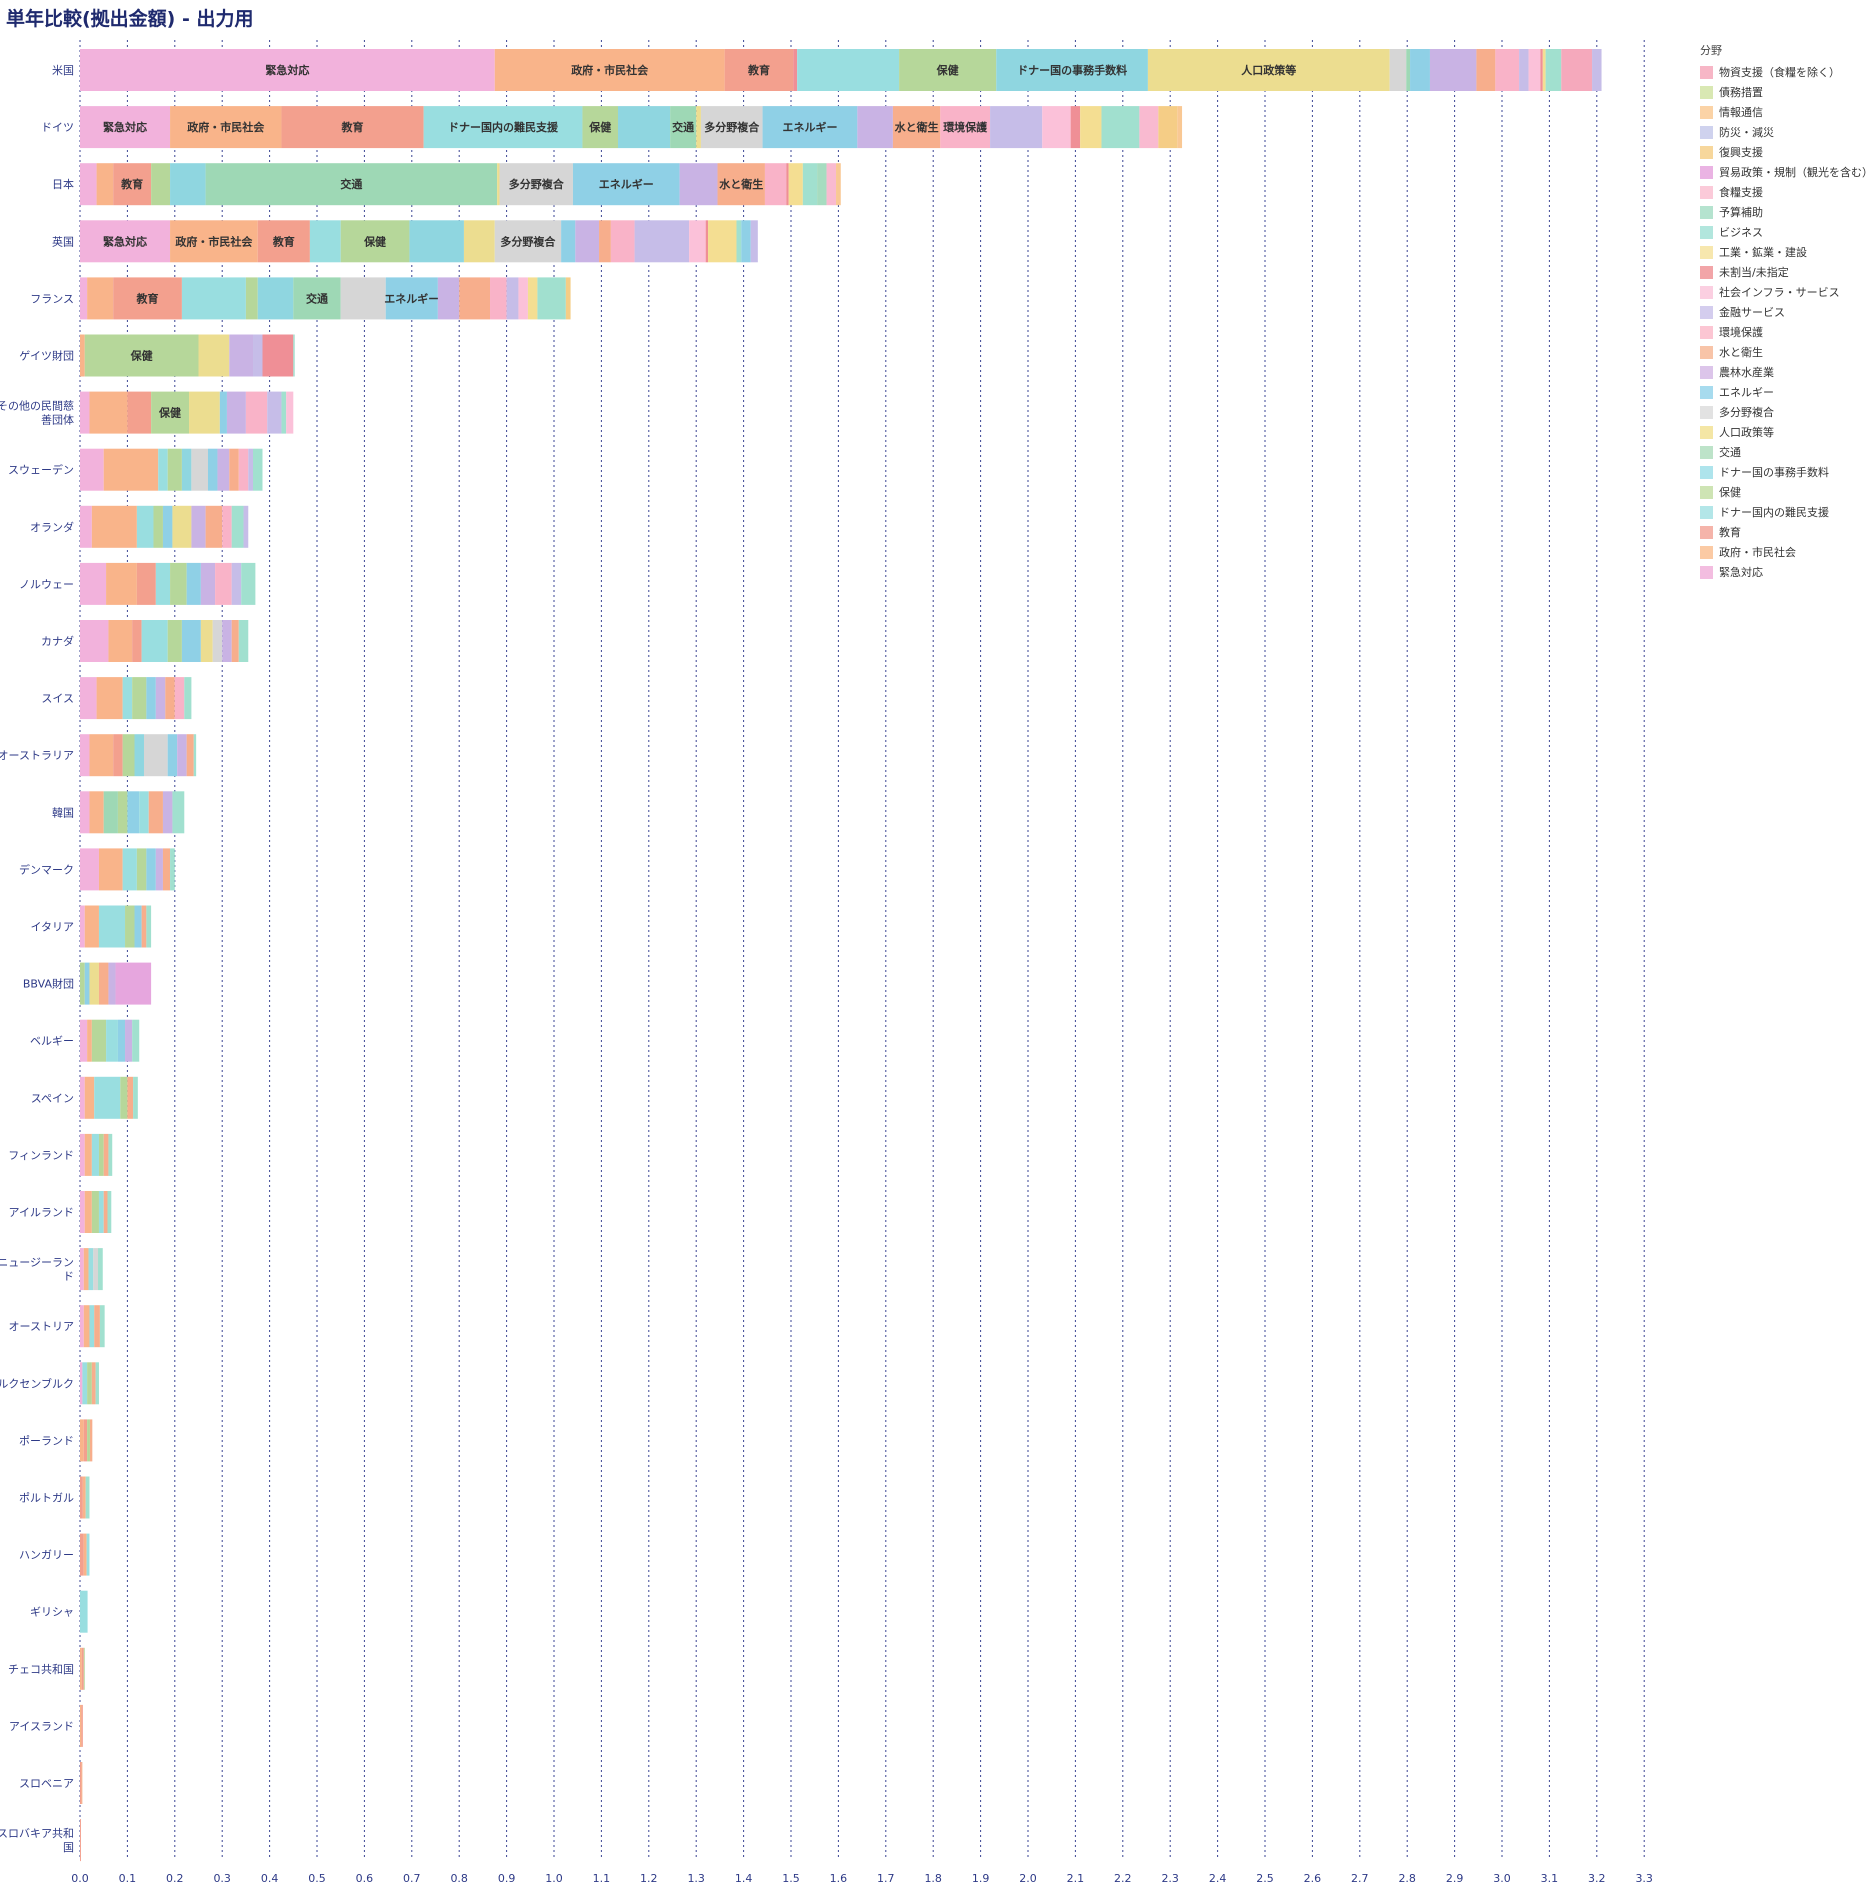 The image size is (1872, 1891). I want to click on legend-item: 保健, so click(1786, 492).